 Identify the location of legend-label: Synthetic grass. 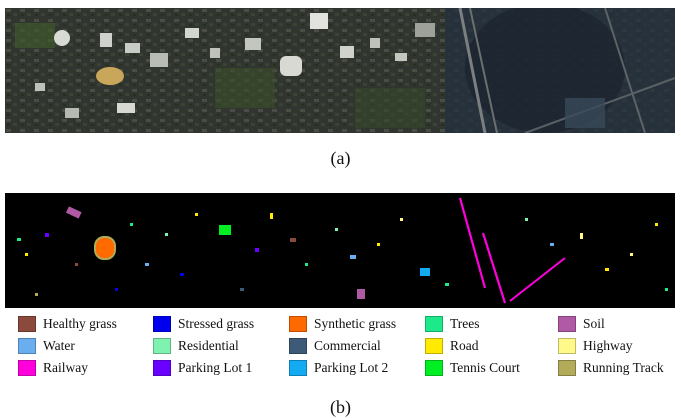
(355, 323).